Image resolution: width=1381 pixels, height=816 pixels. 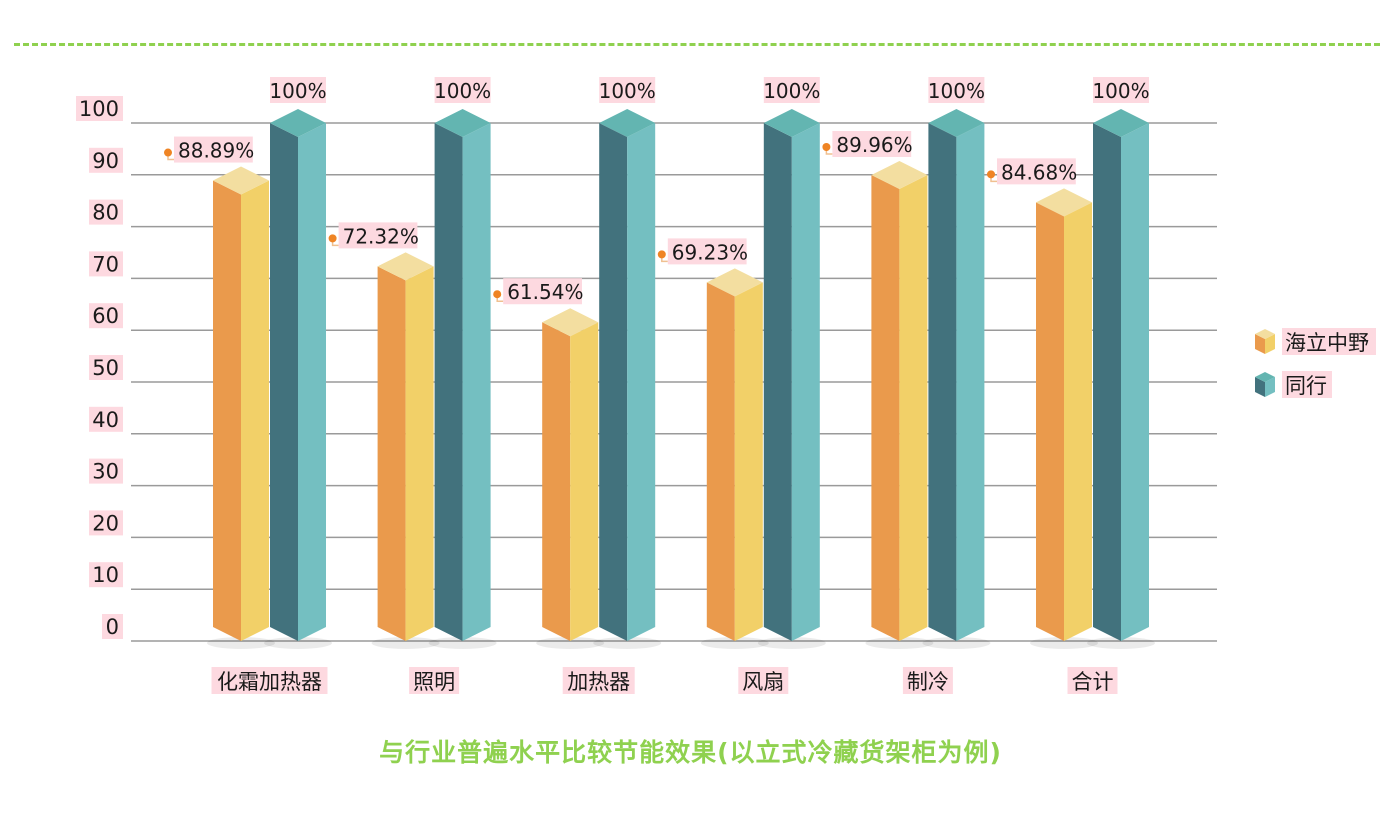 I want to click on y-tick-label: 0, so click(x=112, y=627).